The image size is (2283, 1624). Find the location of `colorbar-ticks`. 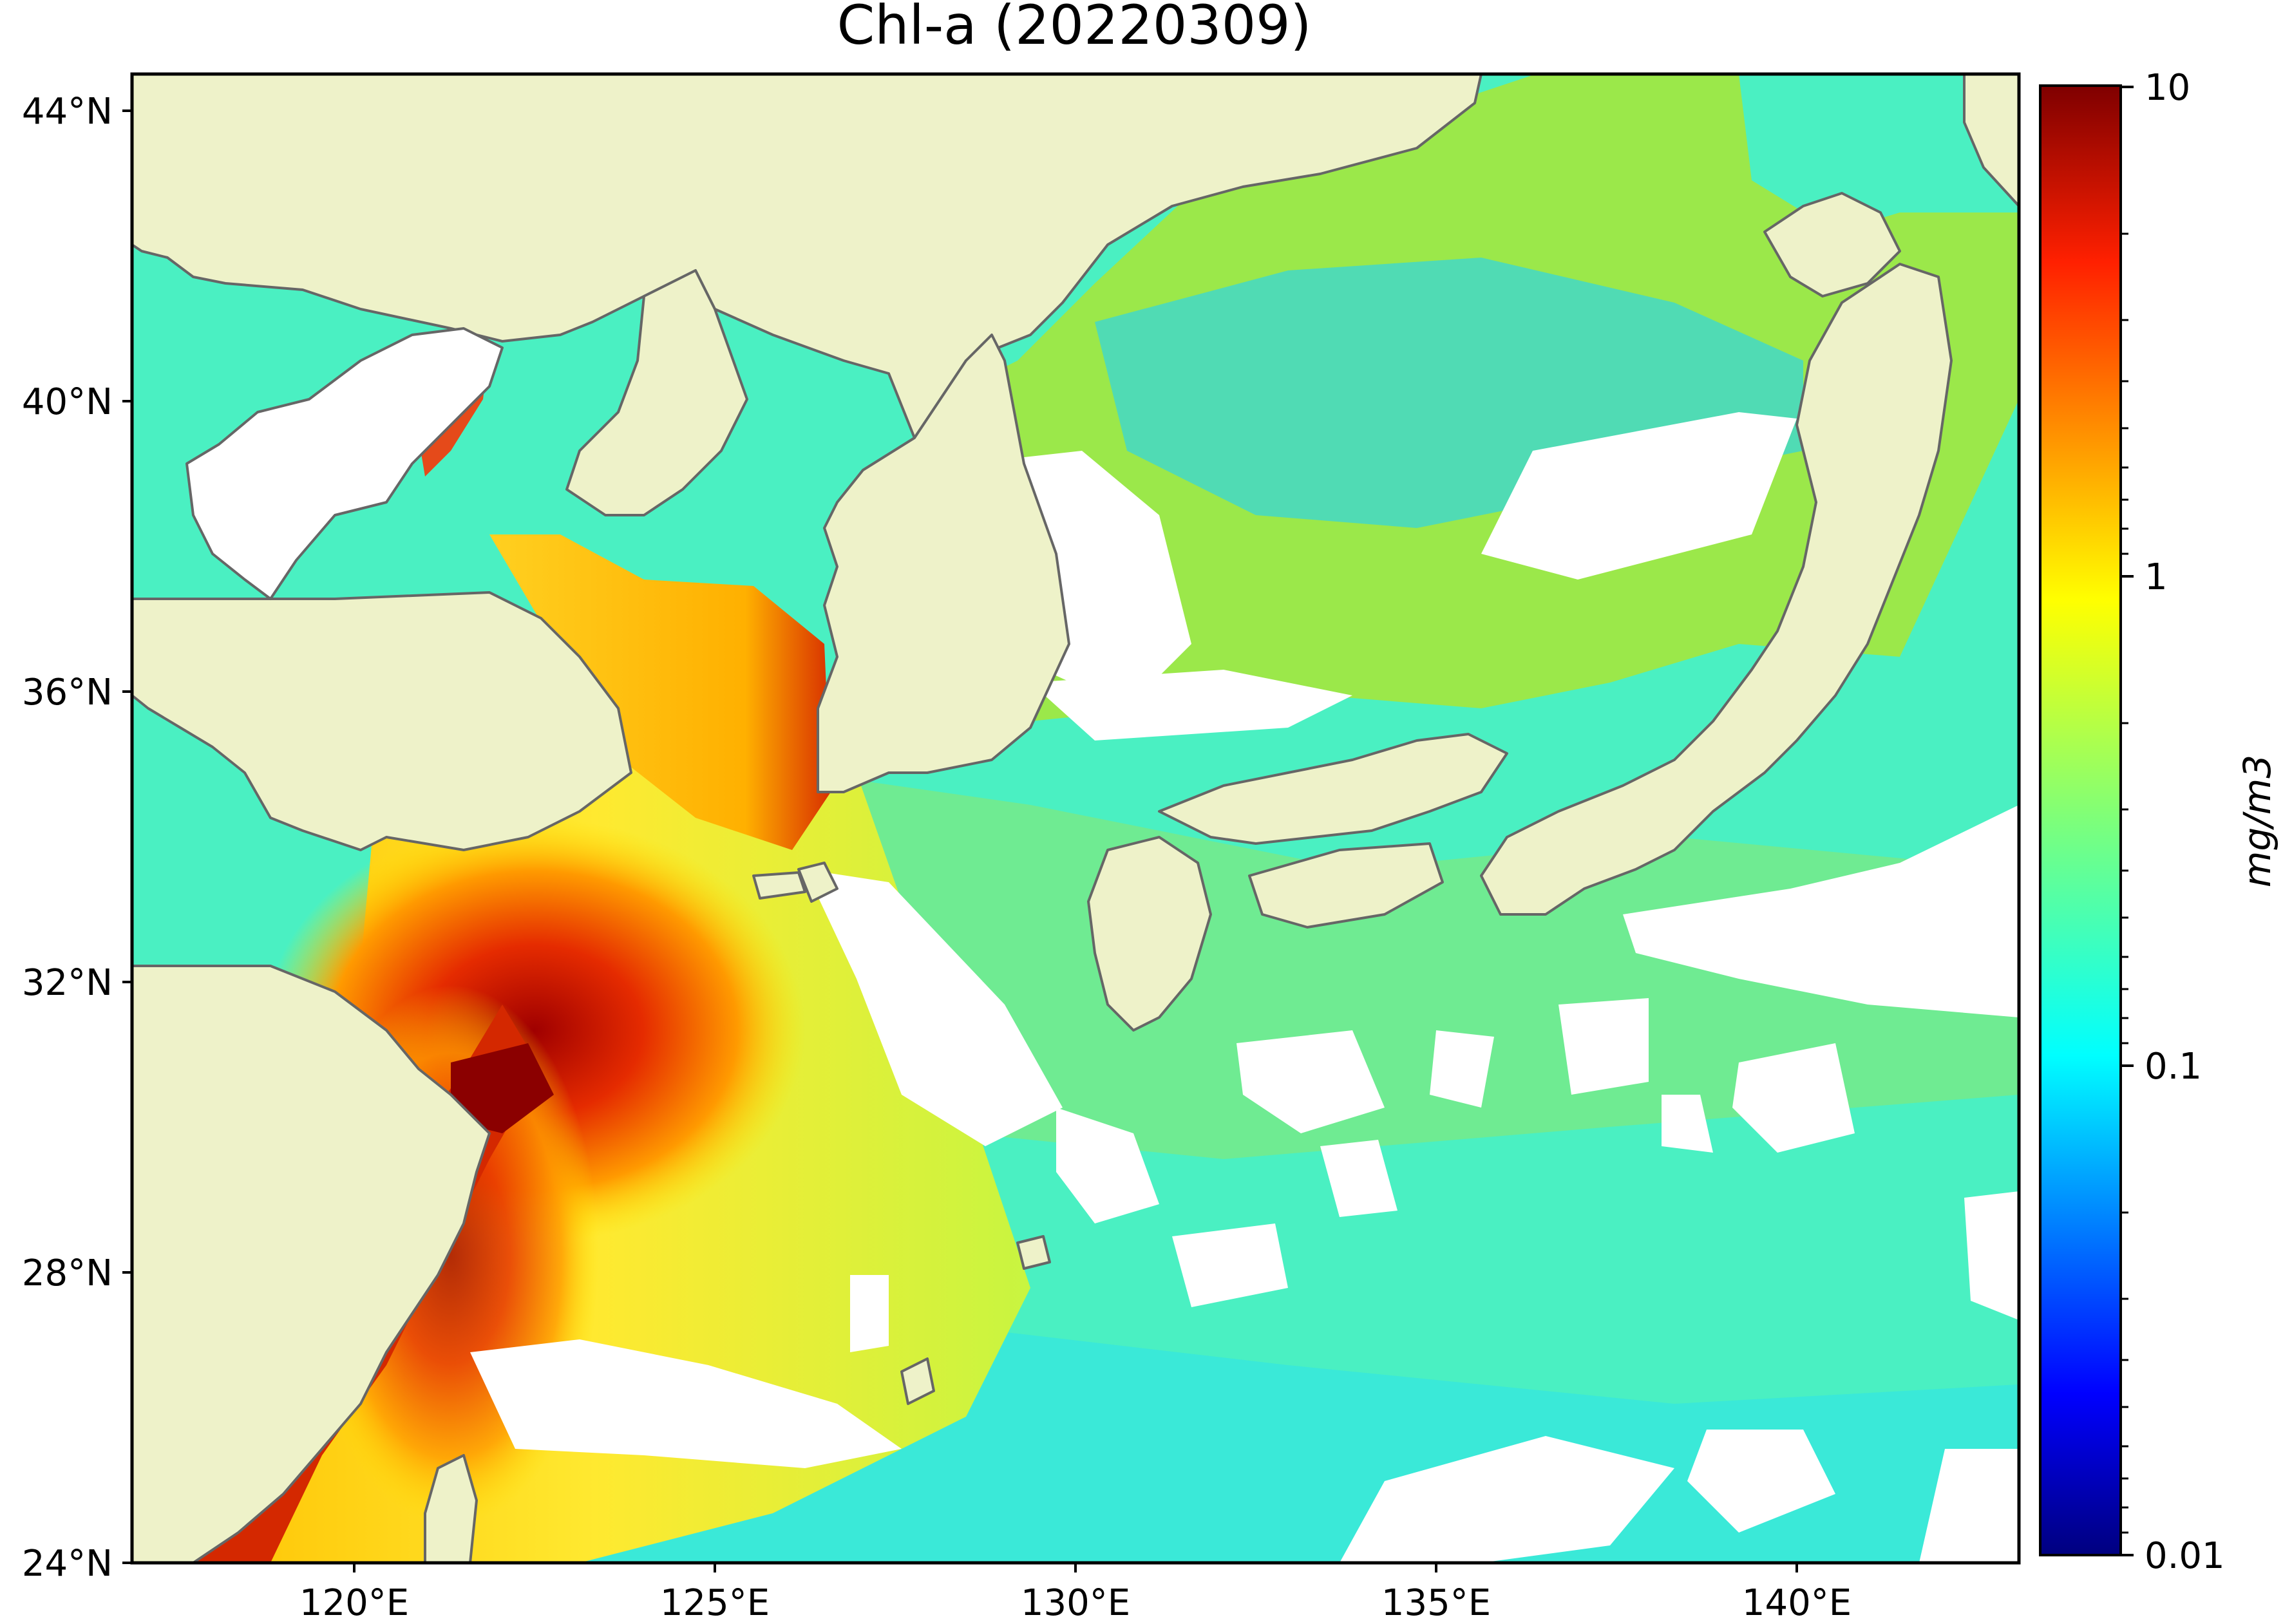

colorbar-ticks is located at coordinates (2127, 821).